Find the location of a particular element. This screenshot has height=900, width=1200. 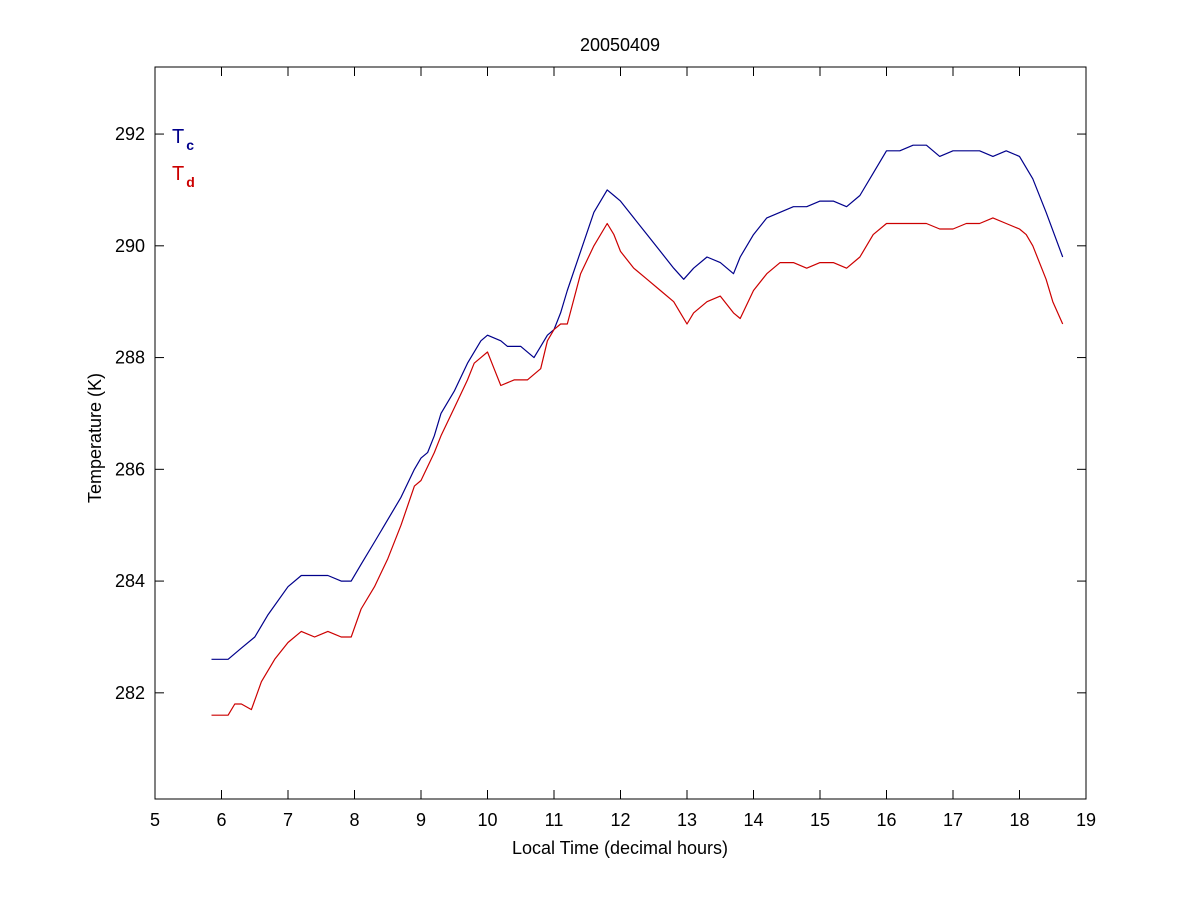

x-tick-label: 8 is located at coordinates (354, 820).